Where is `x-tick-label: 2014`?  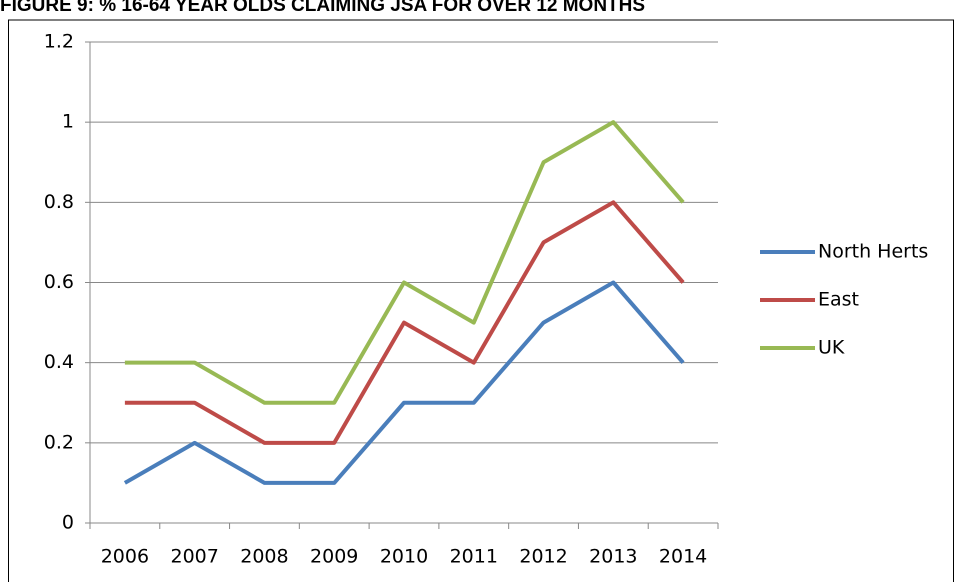 x-tick-label: 2014 is located at coordinates (683, 557).